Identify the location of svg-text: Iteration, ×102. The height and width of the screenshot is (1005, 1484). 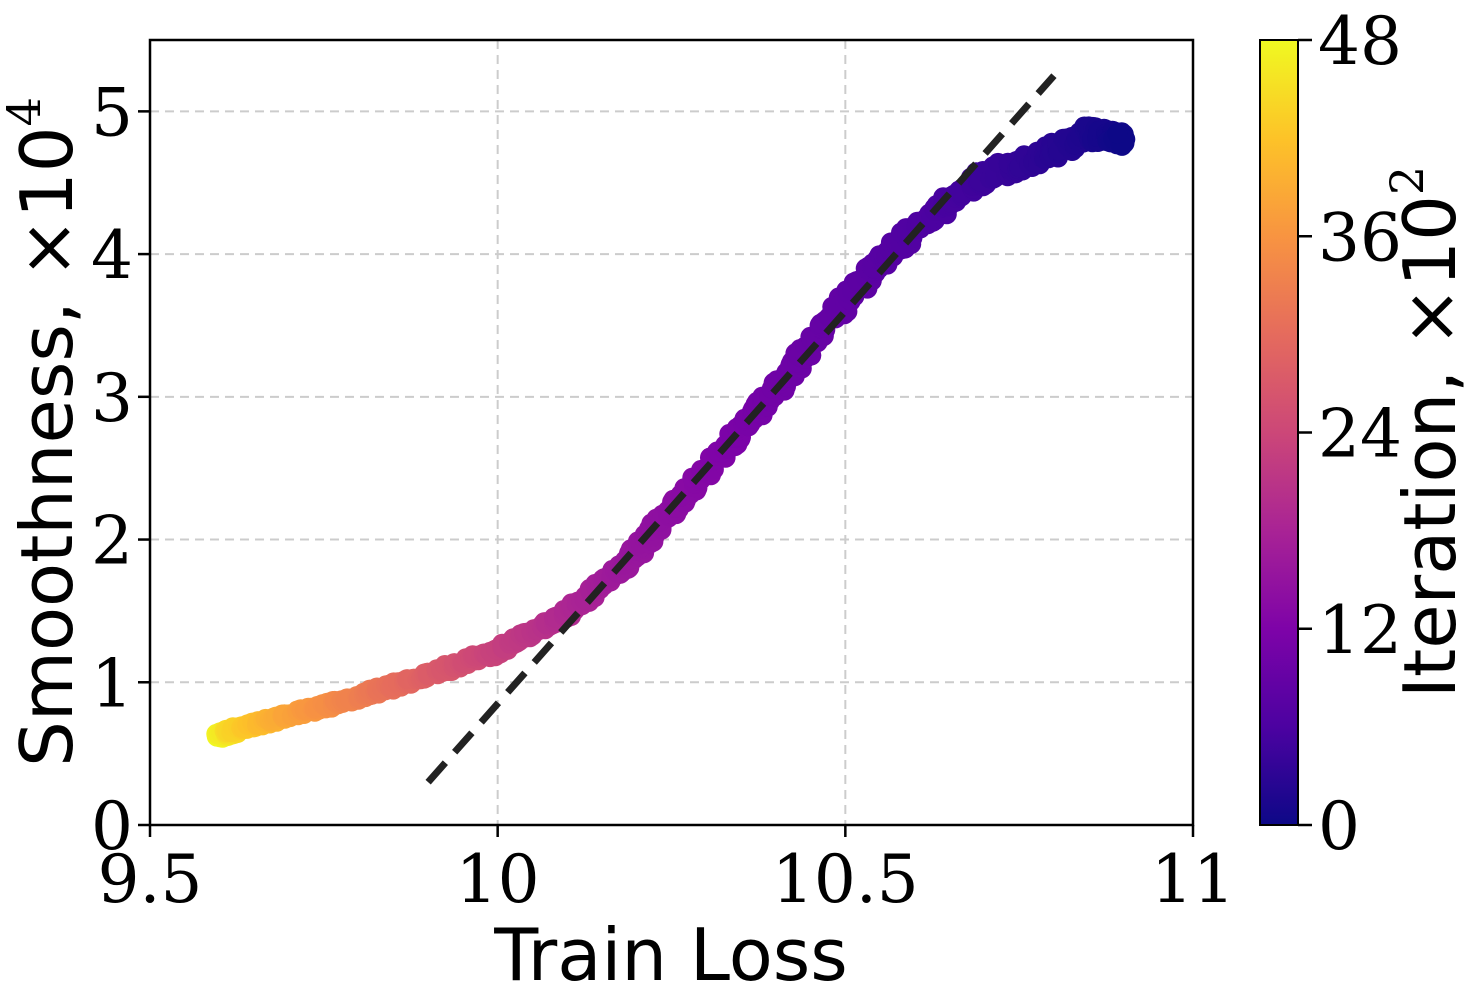
(1426, 432).